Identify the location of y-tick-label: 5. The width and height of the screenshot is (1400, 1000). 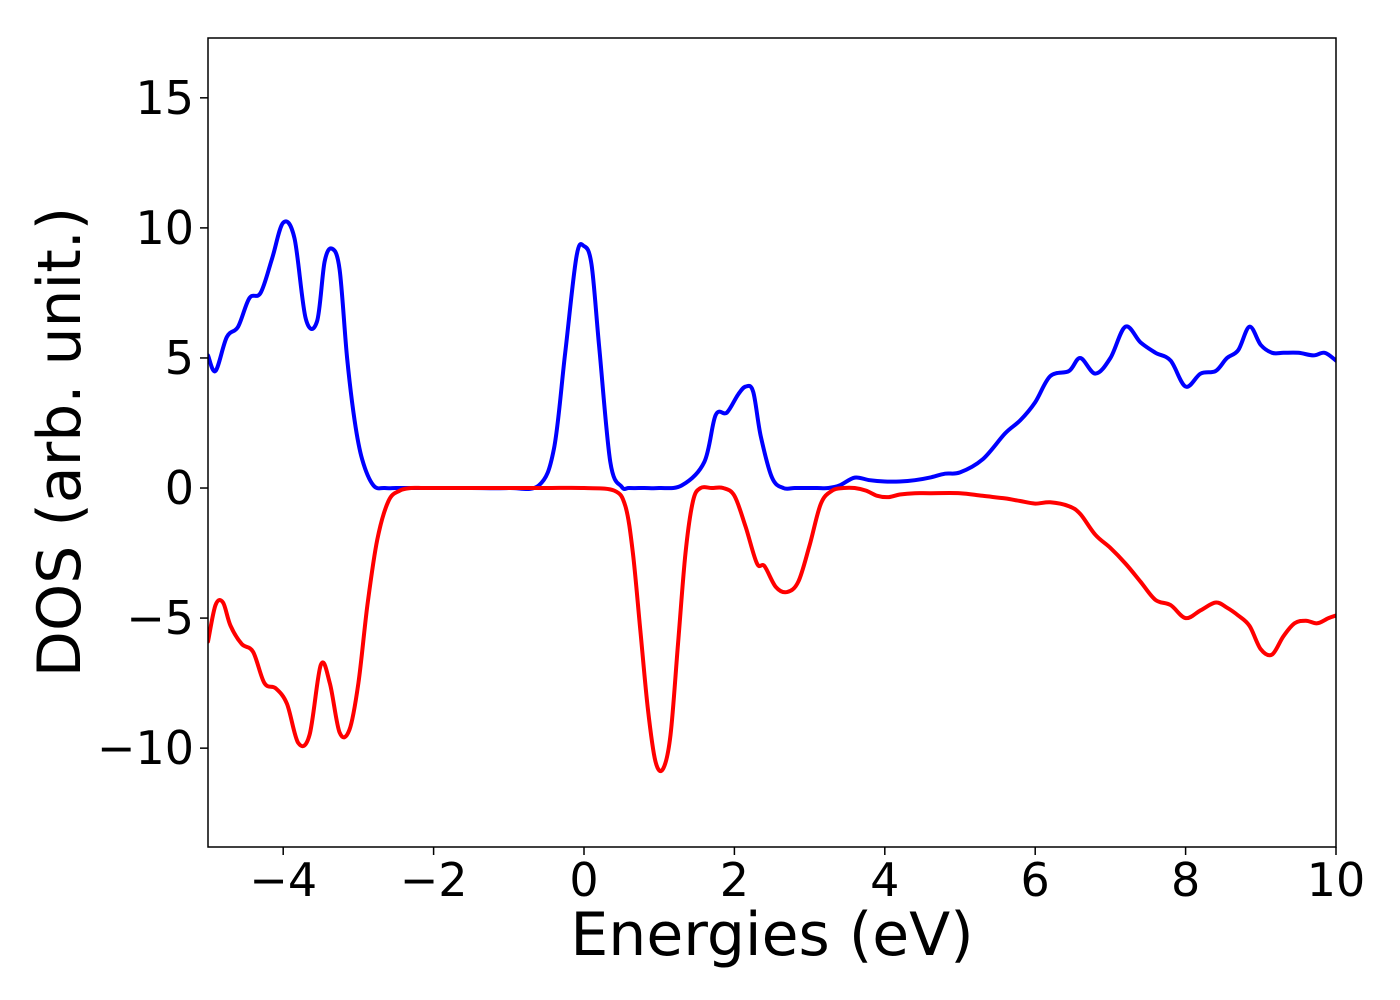
(179, 358).